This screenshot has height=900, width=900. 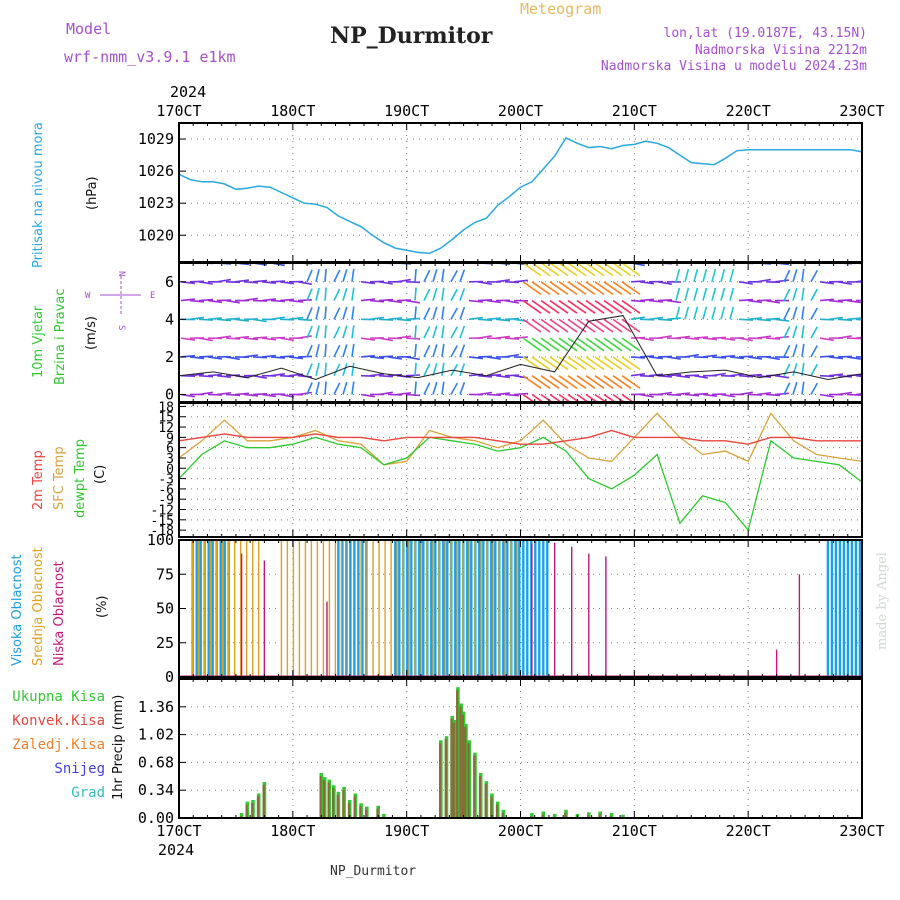 What do you see at coordinates (165, 574) in the screenshot?
I see `y-tick-label: 75` at bounding box center [165, 574].